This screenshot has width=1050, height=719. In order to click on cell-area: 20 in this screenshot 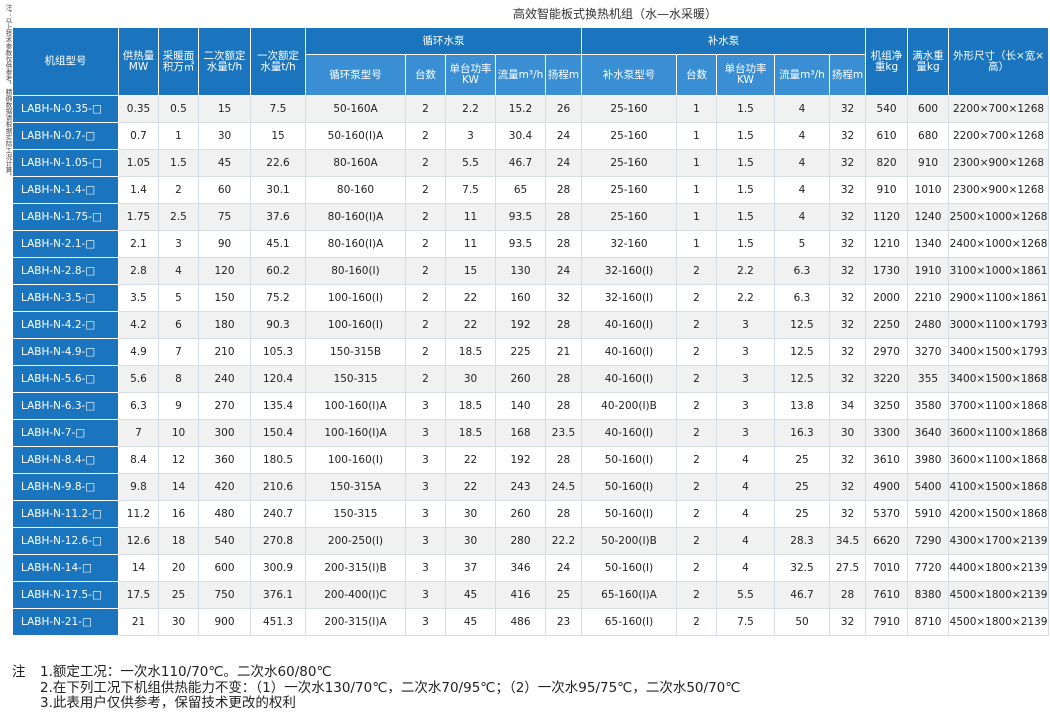, I will do `click(178, 568)`.